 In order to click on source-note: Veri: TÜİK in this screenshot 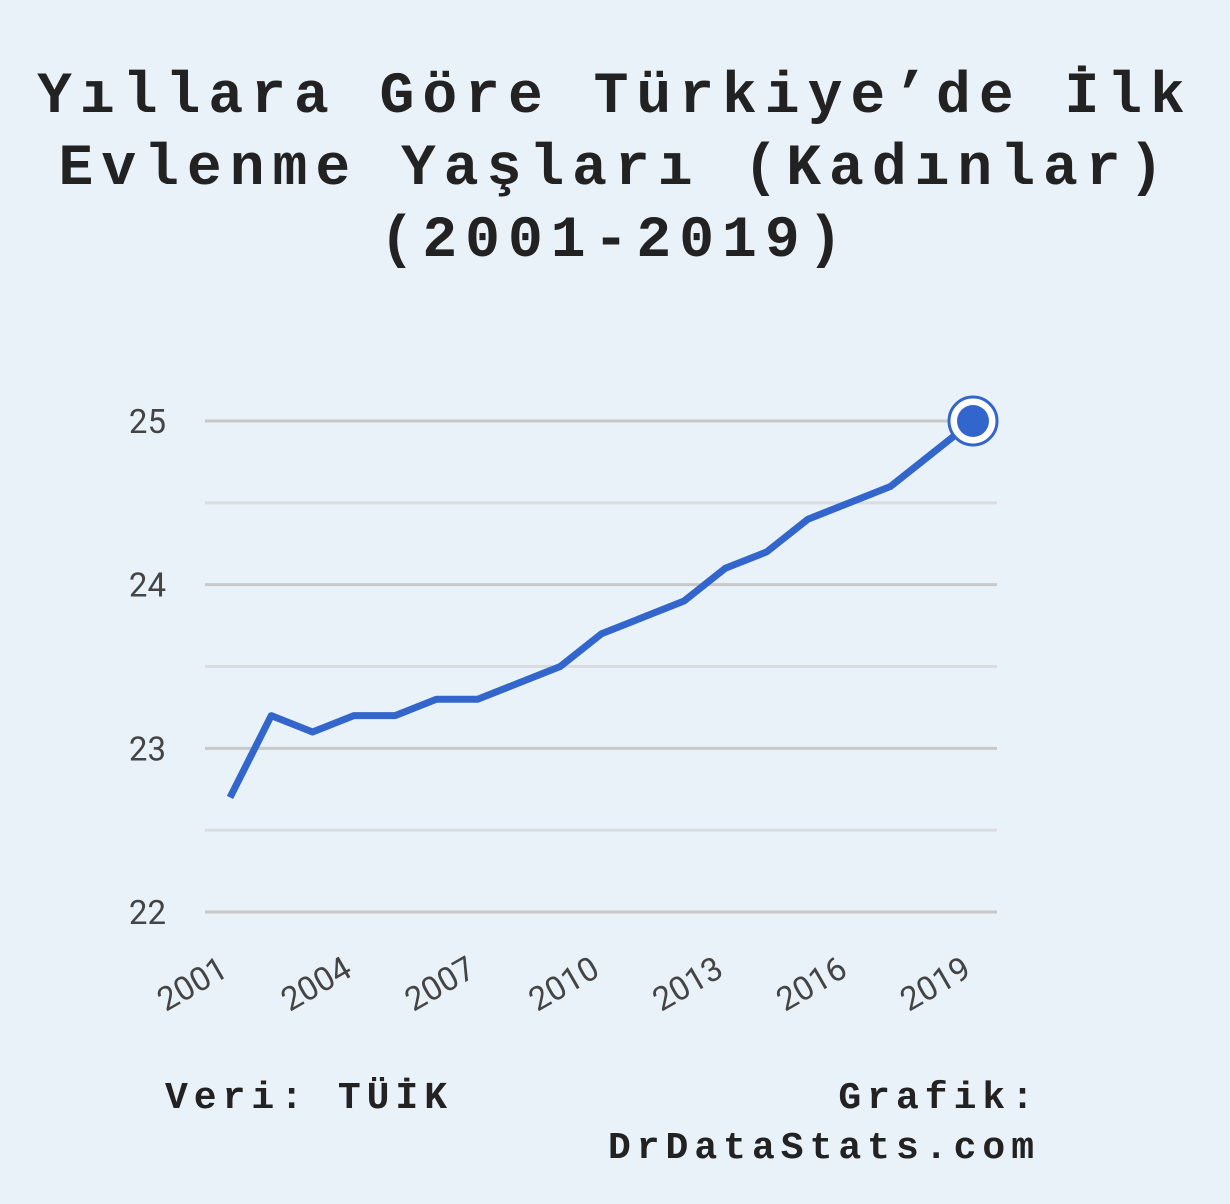, I will do `click(309, 1098)`.